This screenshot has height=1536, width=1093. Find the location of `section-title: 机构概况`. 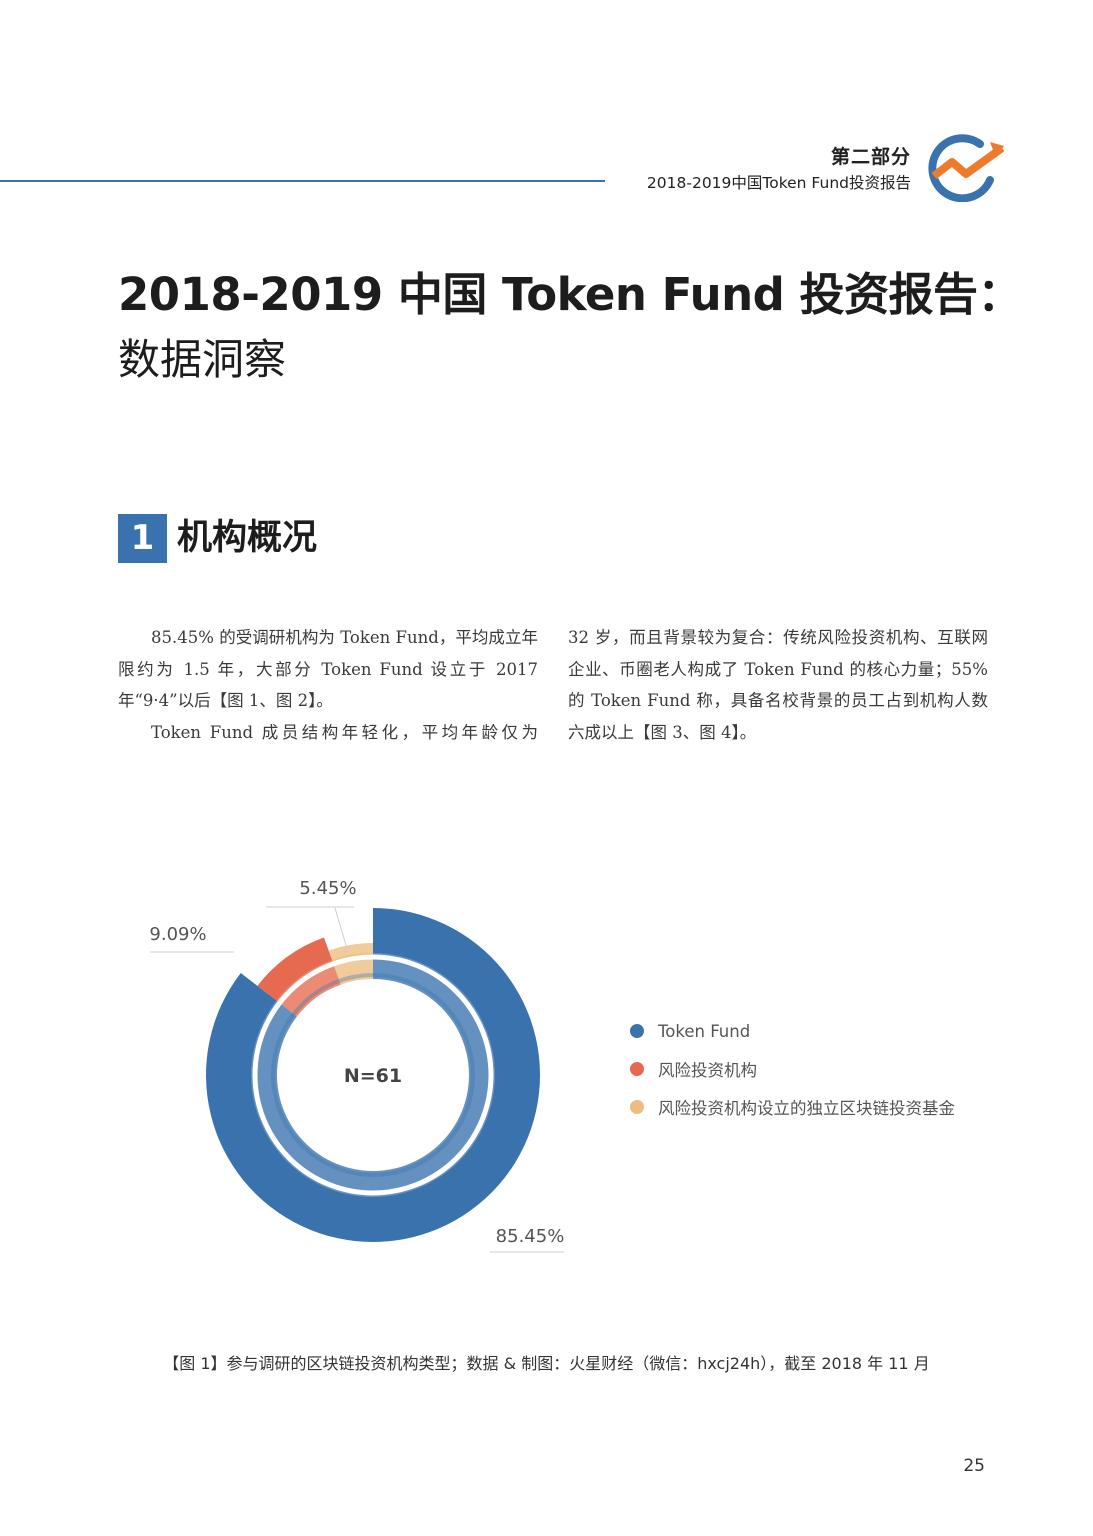

section-title: 机构概况 is located at coordinates (247, 538).